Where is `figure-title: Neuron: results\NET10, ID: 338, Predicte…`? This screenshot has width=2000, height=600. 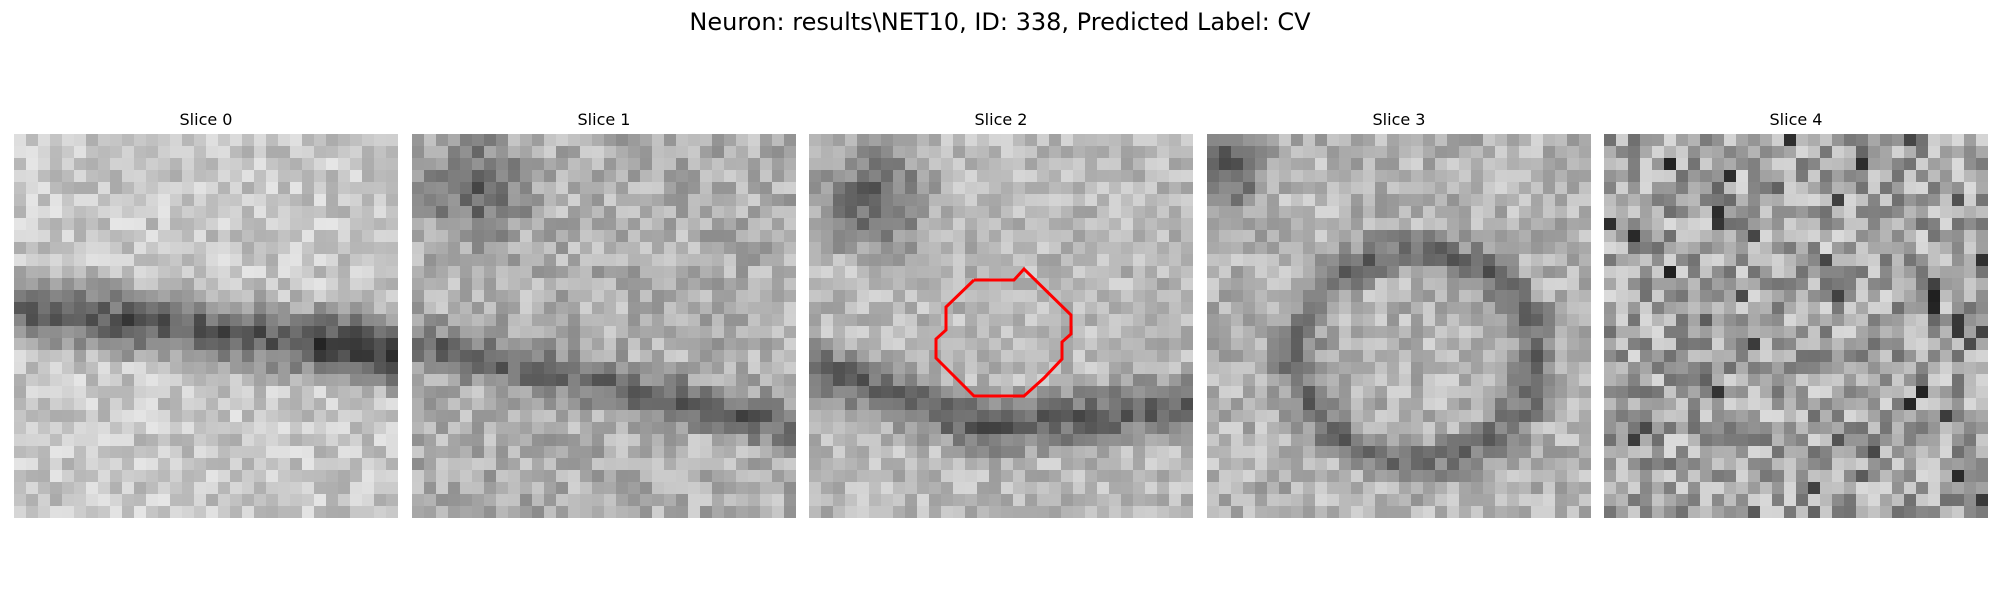 figure-title: Neuron: results\NET10, ID: 338, Predicte… is located at coordinates (1000, 22).